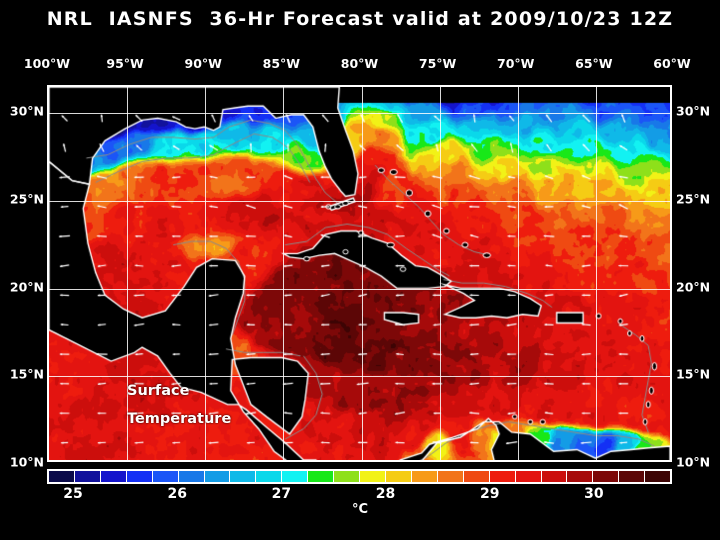  I want to click on lat-tick-label-left: 30°N, so click(26, 111).